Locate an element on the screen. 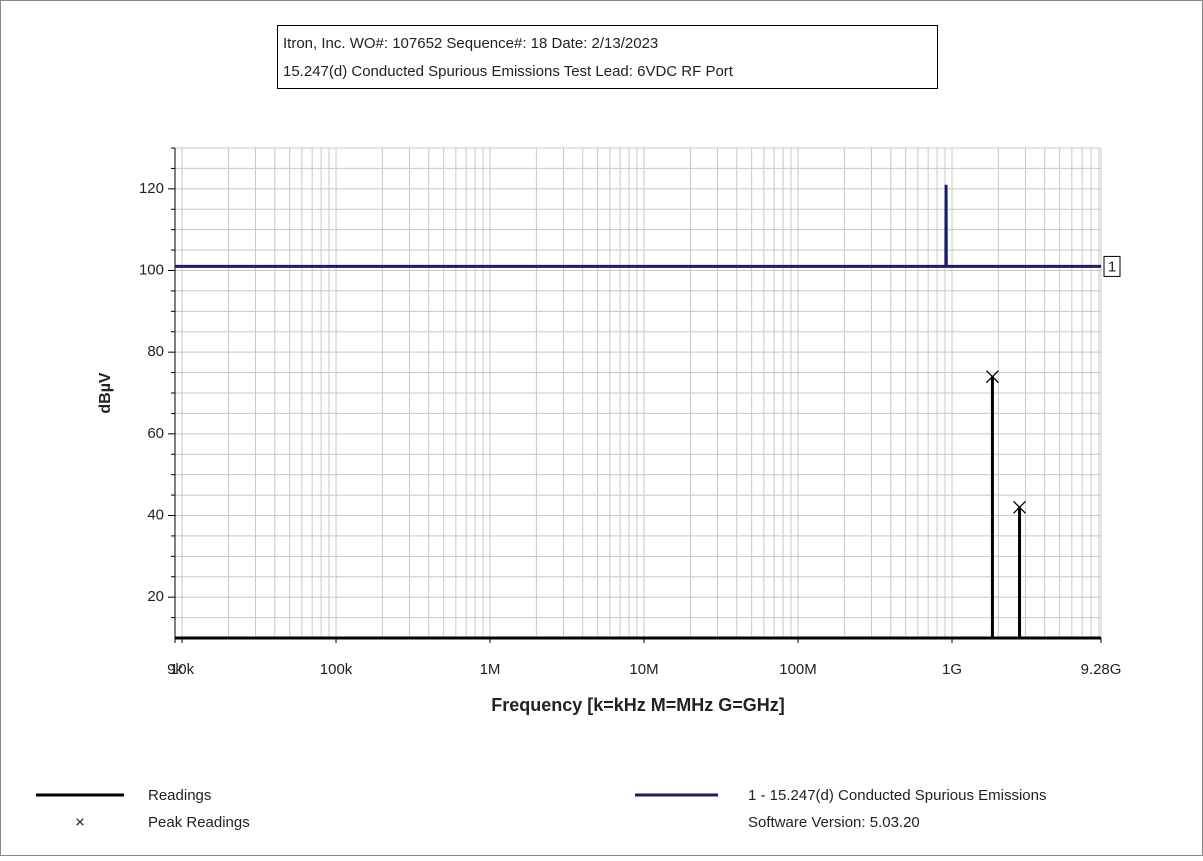 Image resolution: width=1203 pixels, height=861 pixels. x-tick-label: 100M is located at coordinates (798, 669).